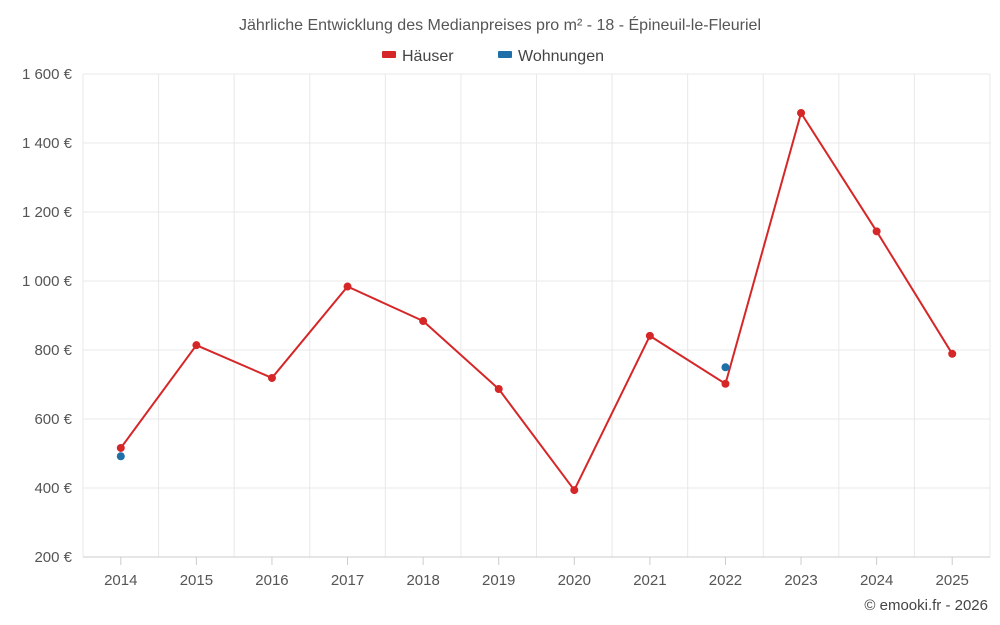 The image size is (1000, 625). I want to click on y-tick-label: 1 000 €, so click(47, 281).